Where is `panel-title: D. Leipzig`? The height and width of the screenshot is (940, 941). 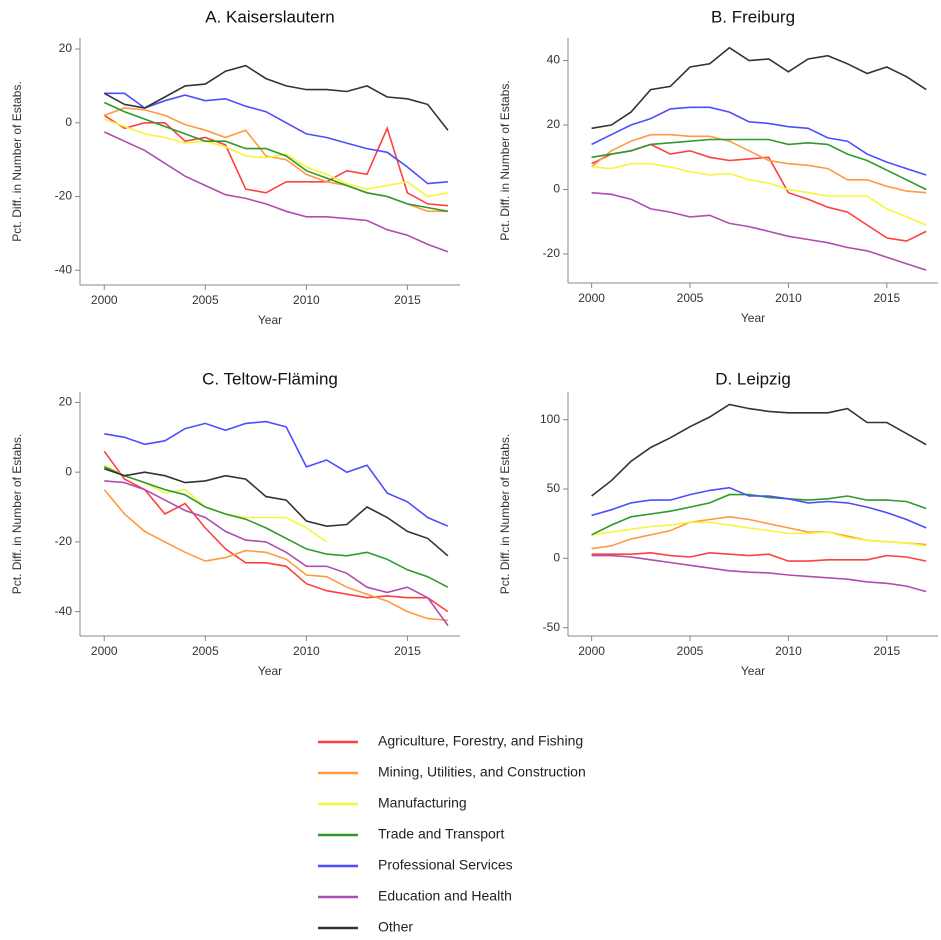
panel-title: D. Leipzig is located at coordinates (753, 378).